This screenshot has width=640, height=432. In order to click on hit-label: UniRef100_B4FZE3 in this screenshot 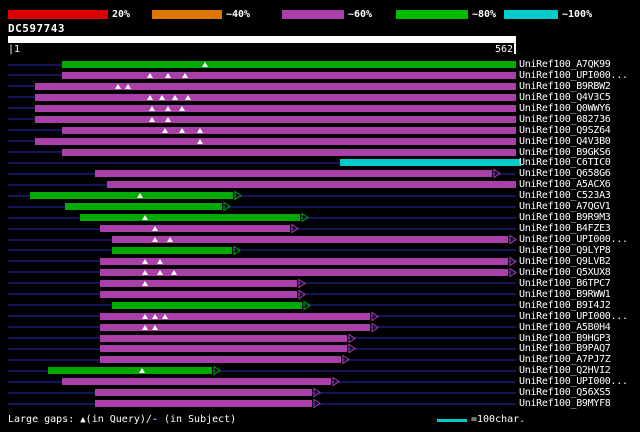, I will do `click(565, 229)`.